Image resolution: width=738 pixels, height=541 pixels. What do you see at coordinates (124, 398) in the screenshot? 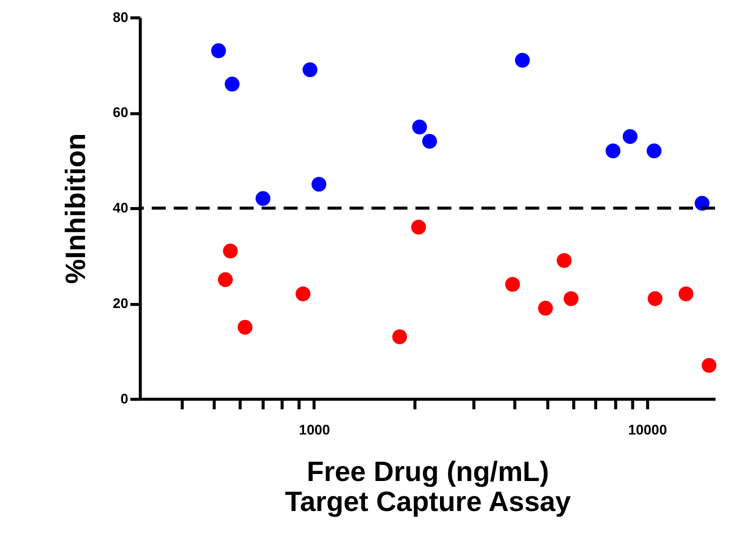
I see `y-tick-label: 0` at bounding box center [124, 398].